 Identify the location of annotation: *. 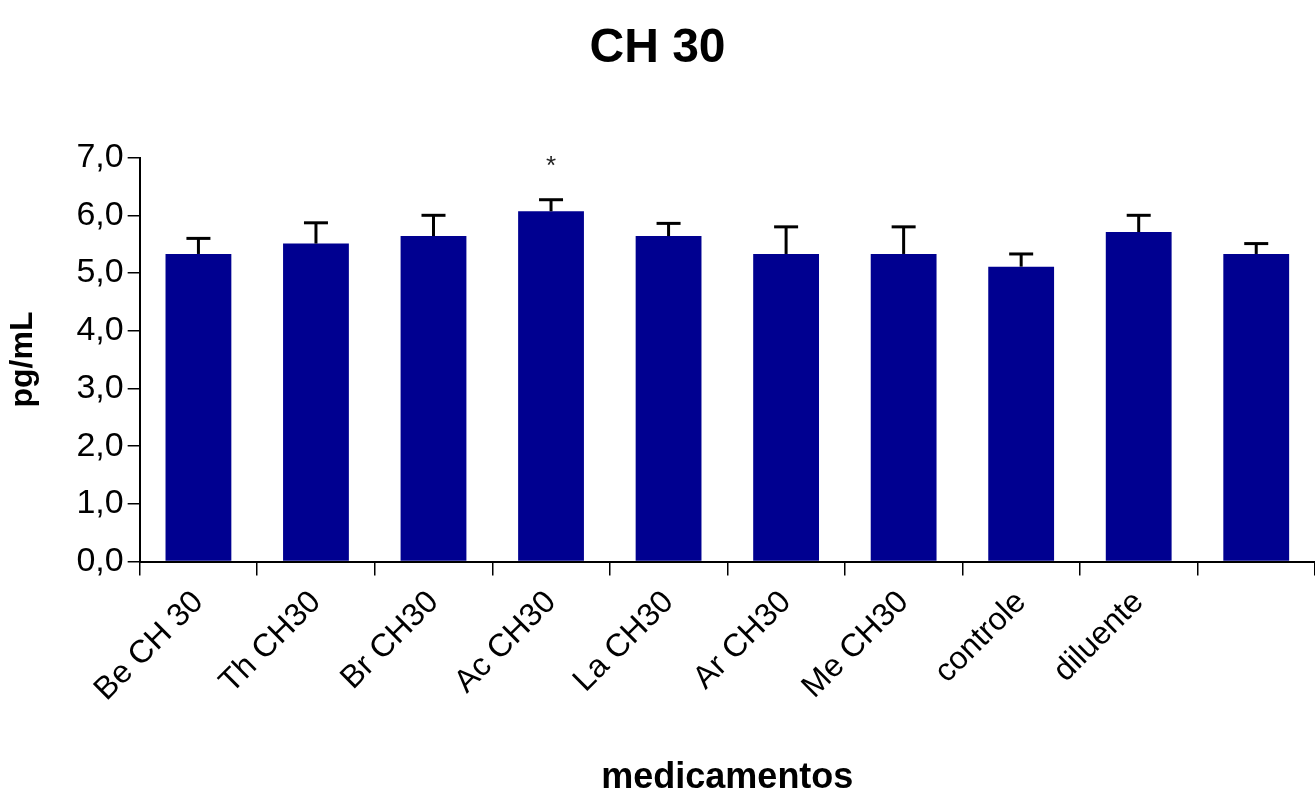
(551, 164).